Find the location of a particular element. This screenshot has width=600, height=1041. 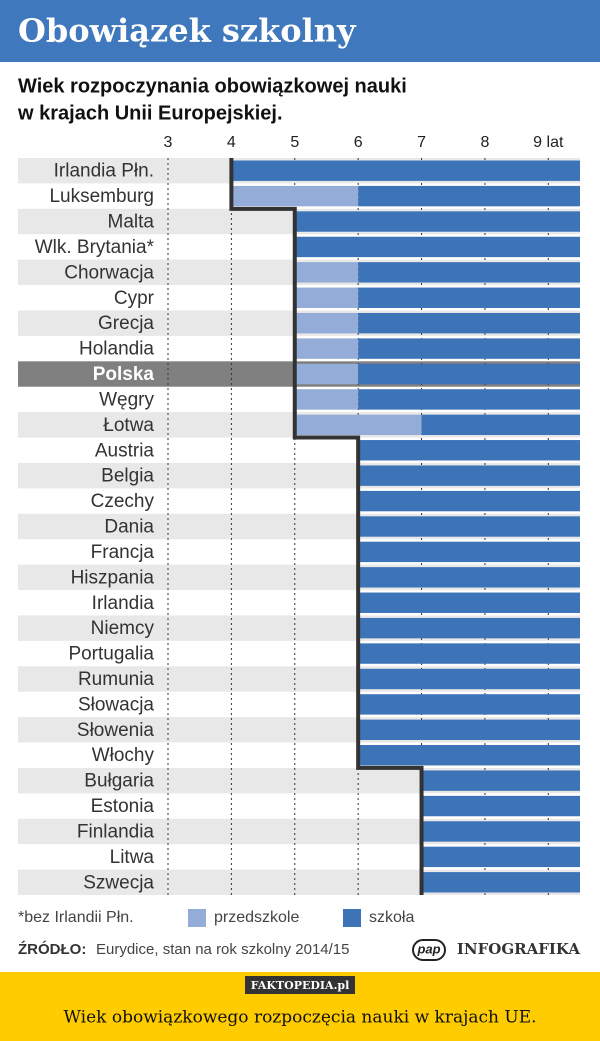

category-label: Belgia is located at coordinates (127, 476).